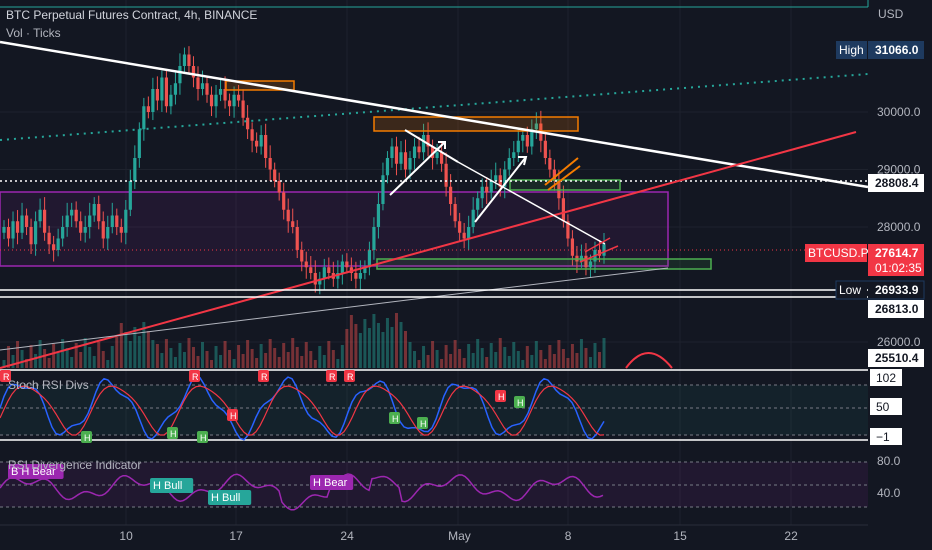  Describe the element at coordinates (304, 340) in the screenshot. I see `volume-bars` at that location.